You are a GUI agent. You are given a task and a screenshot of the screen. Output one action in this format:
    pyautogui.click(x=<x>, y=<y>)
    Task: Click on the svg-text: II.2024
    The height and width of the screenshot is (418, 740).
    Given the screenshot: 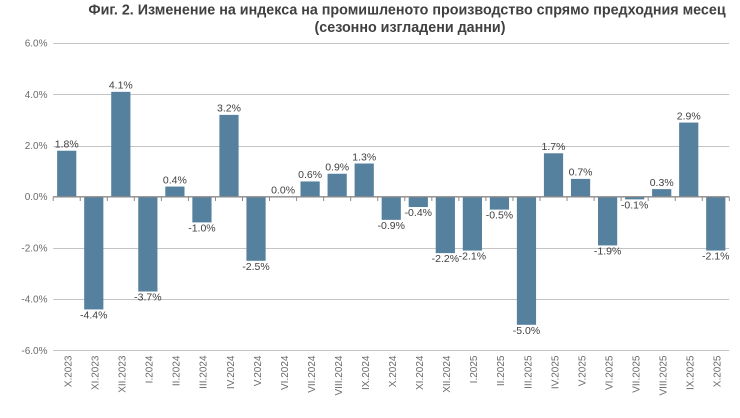 What is the action you would take?
    pyautogui.click(x=177, y=370)
    